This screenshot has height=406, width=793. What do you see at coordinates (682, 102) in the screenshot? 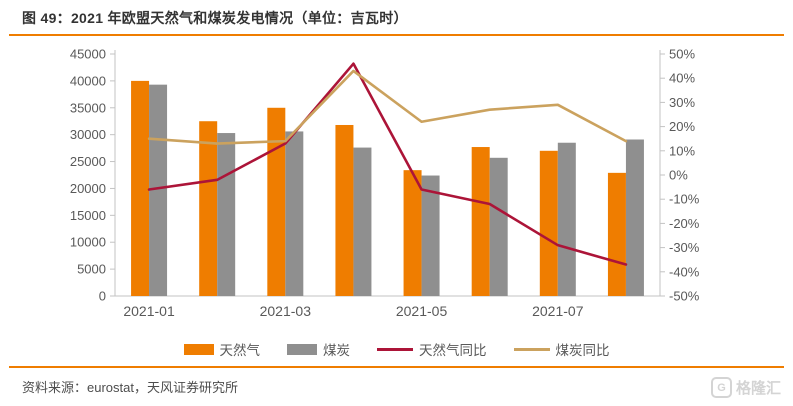
I see `y-axis-right-tick-label: 30%` at bounding box center [682, 102].